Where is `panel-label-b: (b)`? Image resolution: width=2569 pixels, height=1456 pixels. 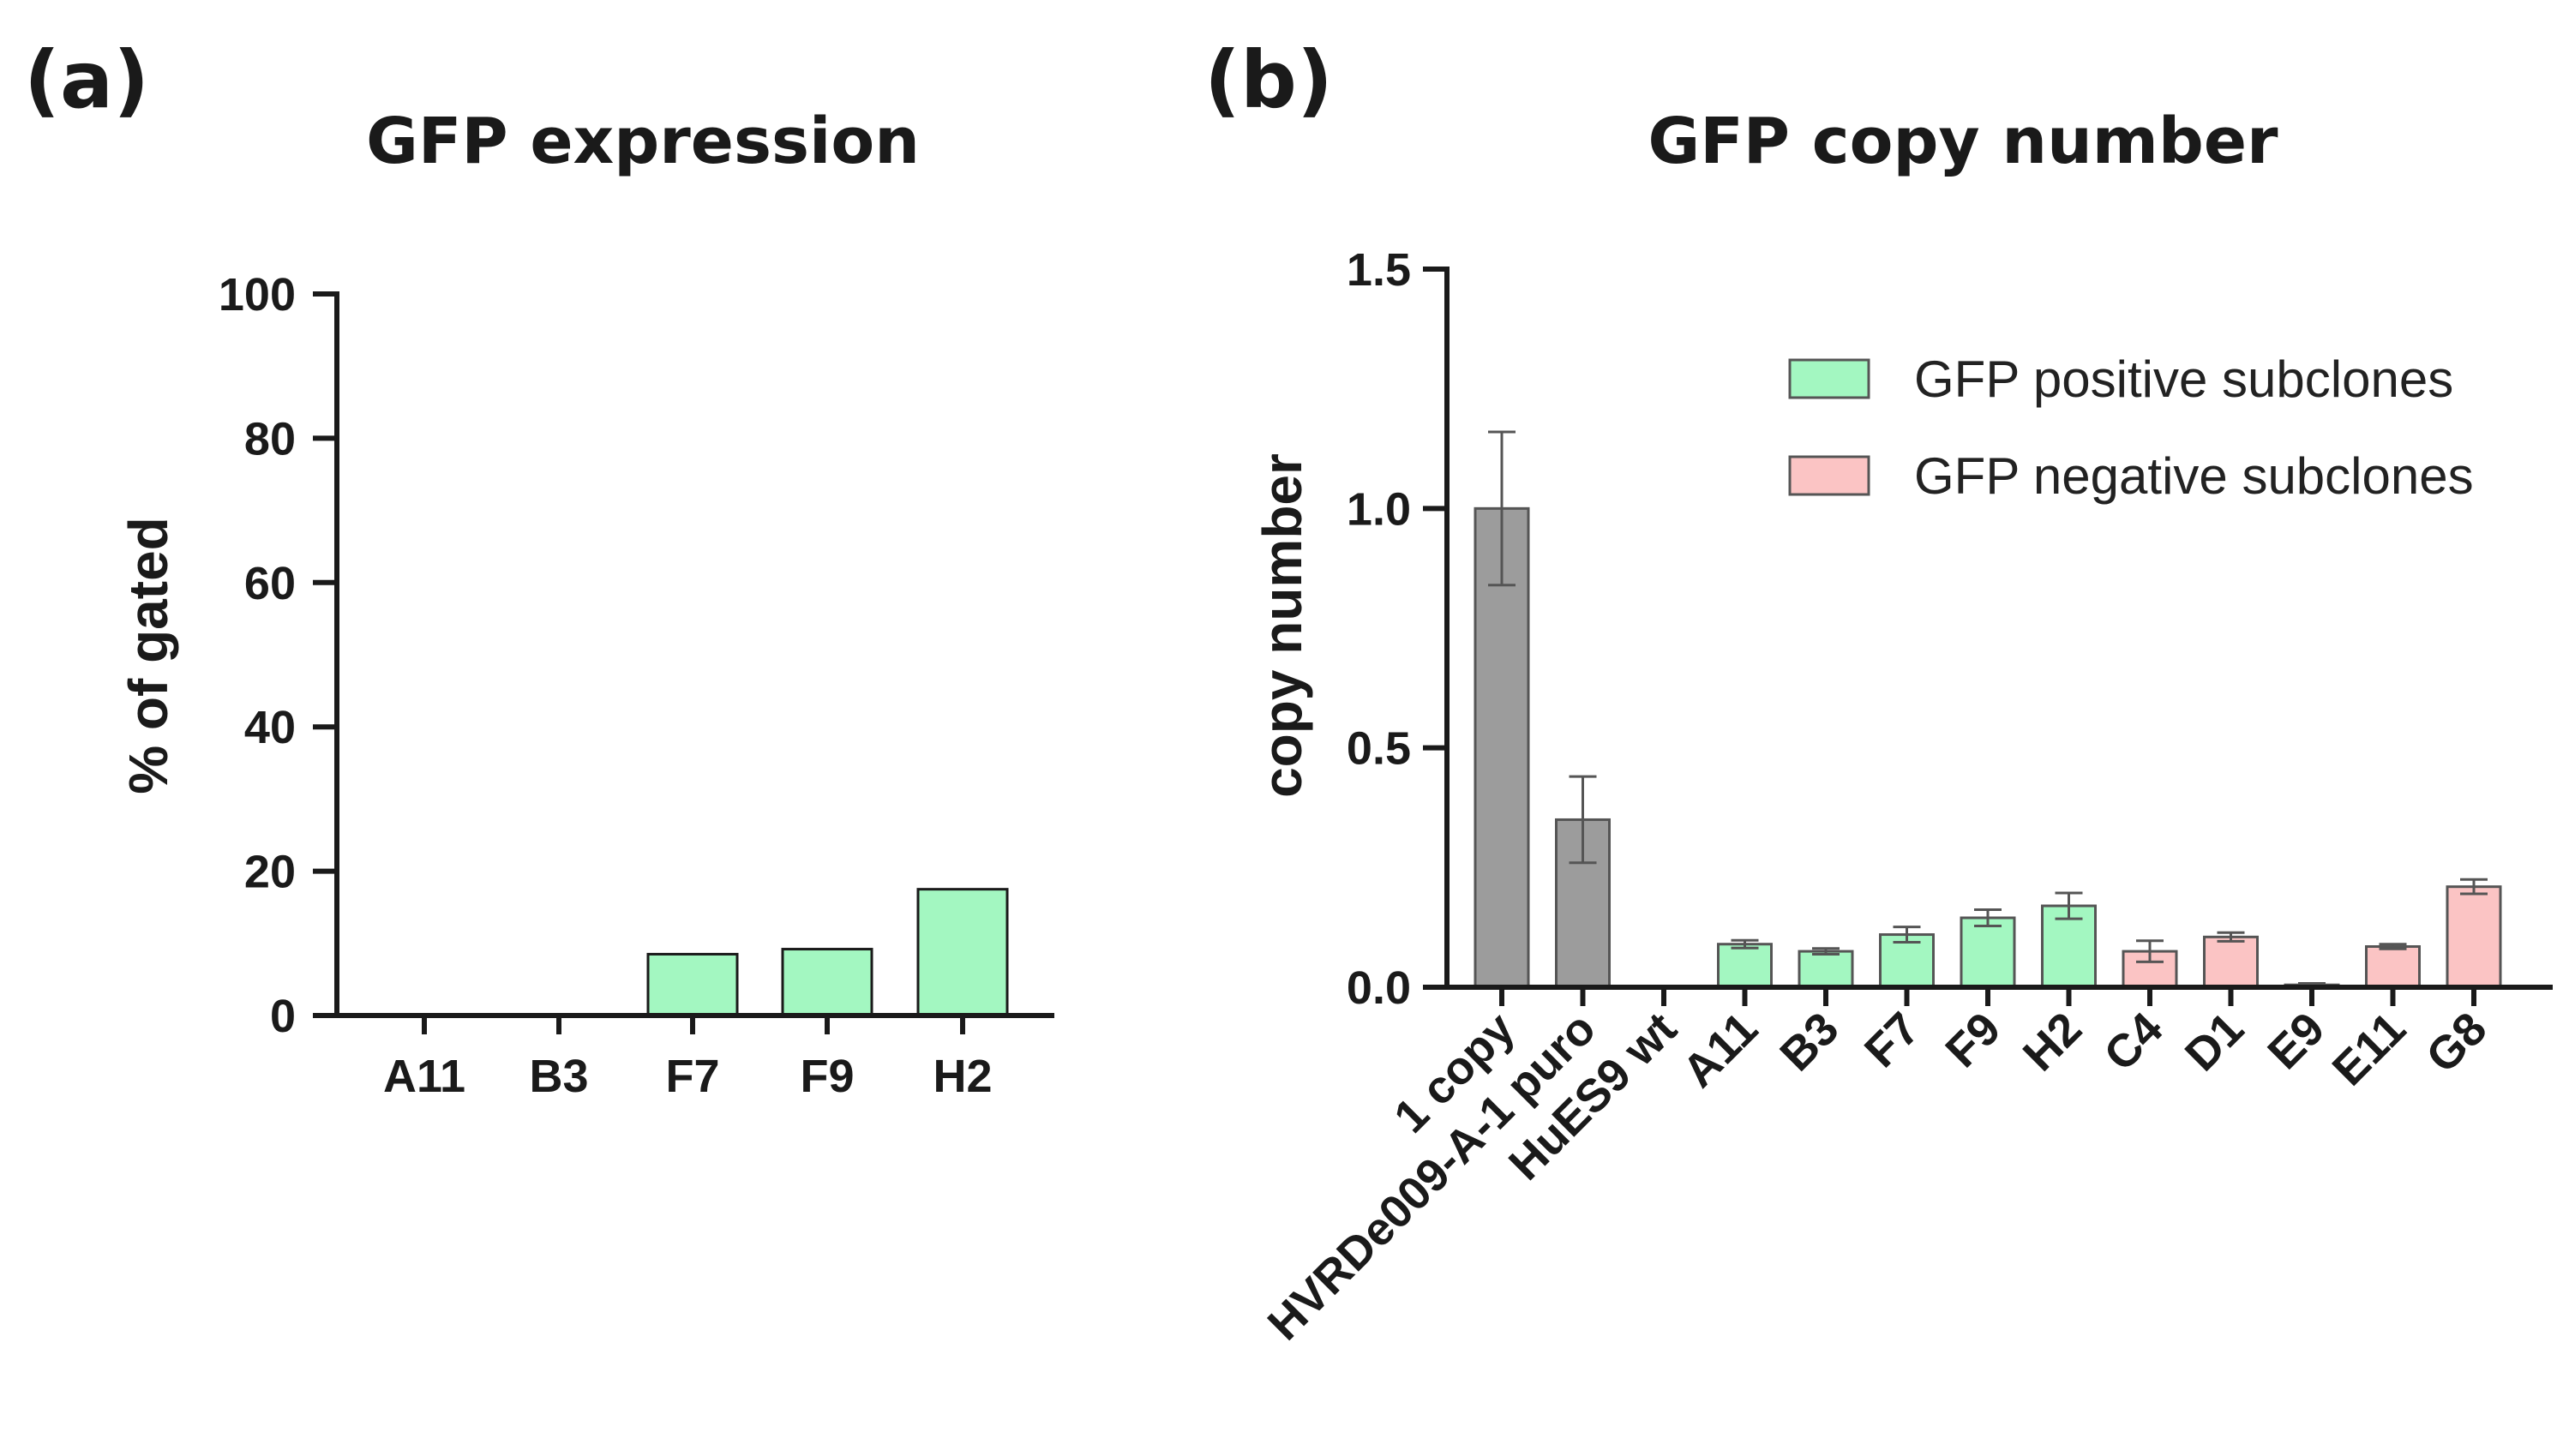
panel-label-b: (b) is located at coordinates (1268, 80).